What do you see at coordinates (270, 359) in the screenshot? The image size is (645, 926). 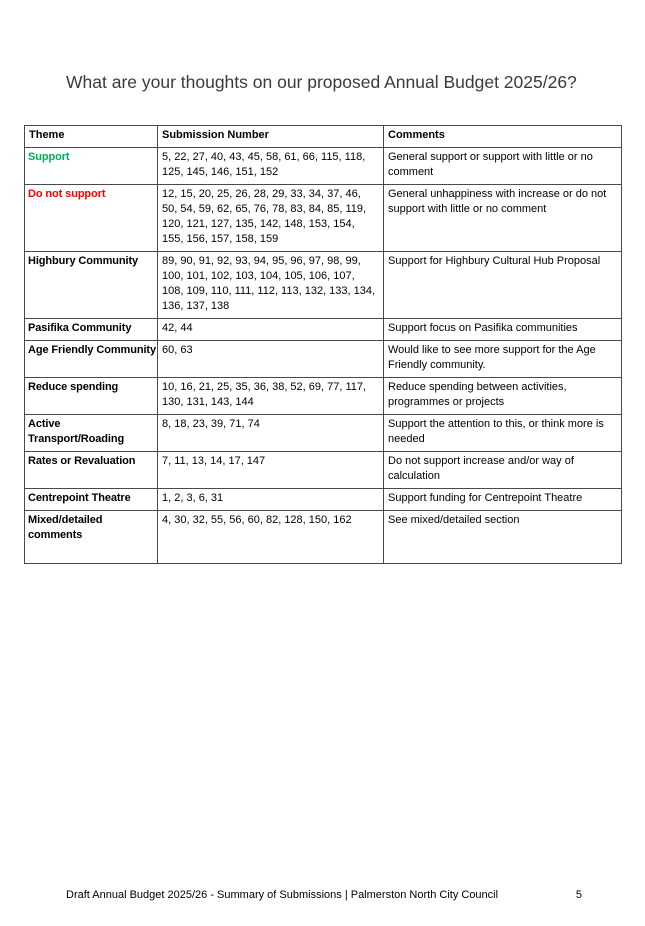 I see `submission-numbers-cell: 60, 63` at bounding box center [270, 359].